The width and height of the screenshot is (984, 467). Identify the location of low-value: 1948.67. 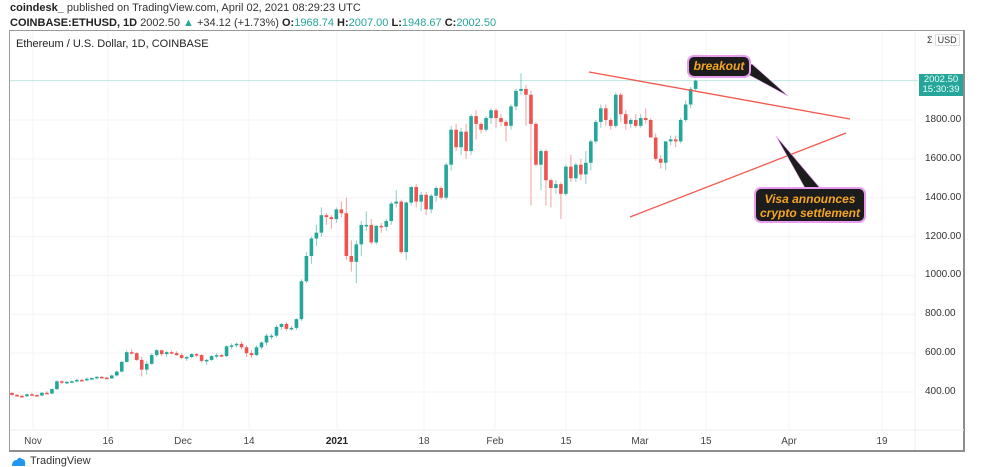
(421, 23).